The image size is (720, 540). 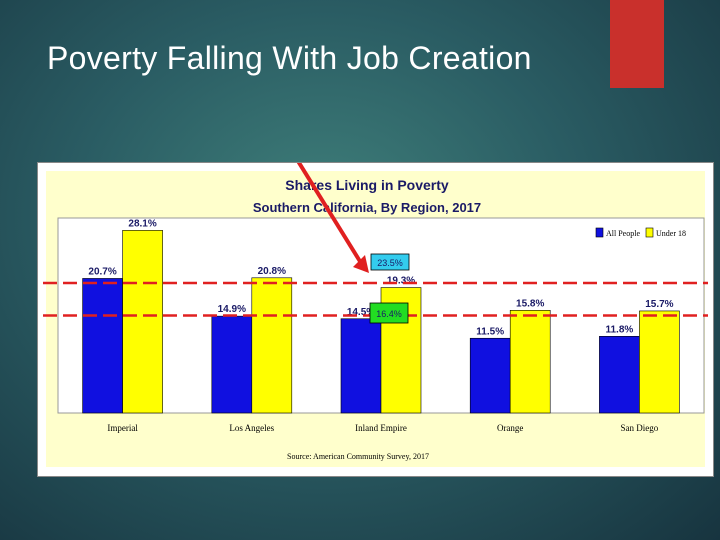 I want to click on data-label-1-4: 15.7%, so click(x=659, y=304).